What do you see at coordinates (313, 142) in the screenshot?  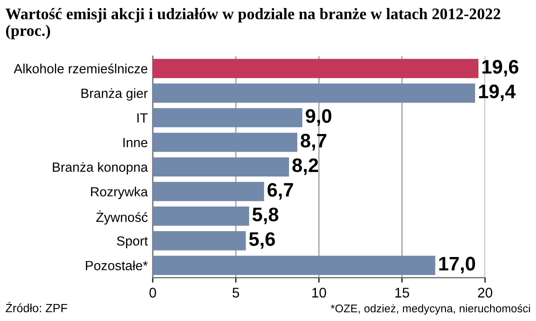 I see `data-label: 8,7` at bounding box center [313, 142].